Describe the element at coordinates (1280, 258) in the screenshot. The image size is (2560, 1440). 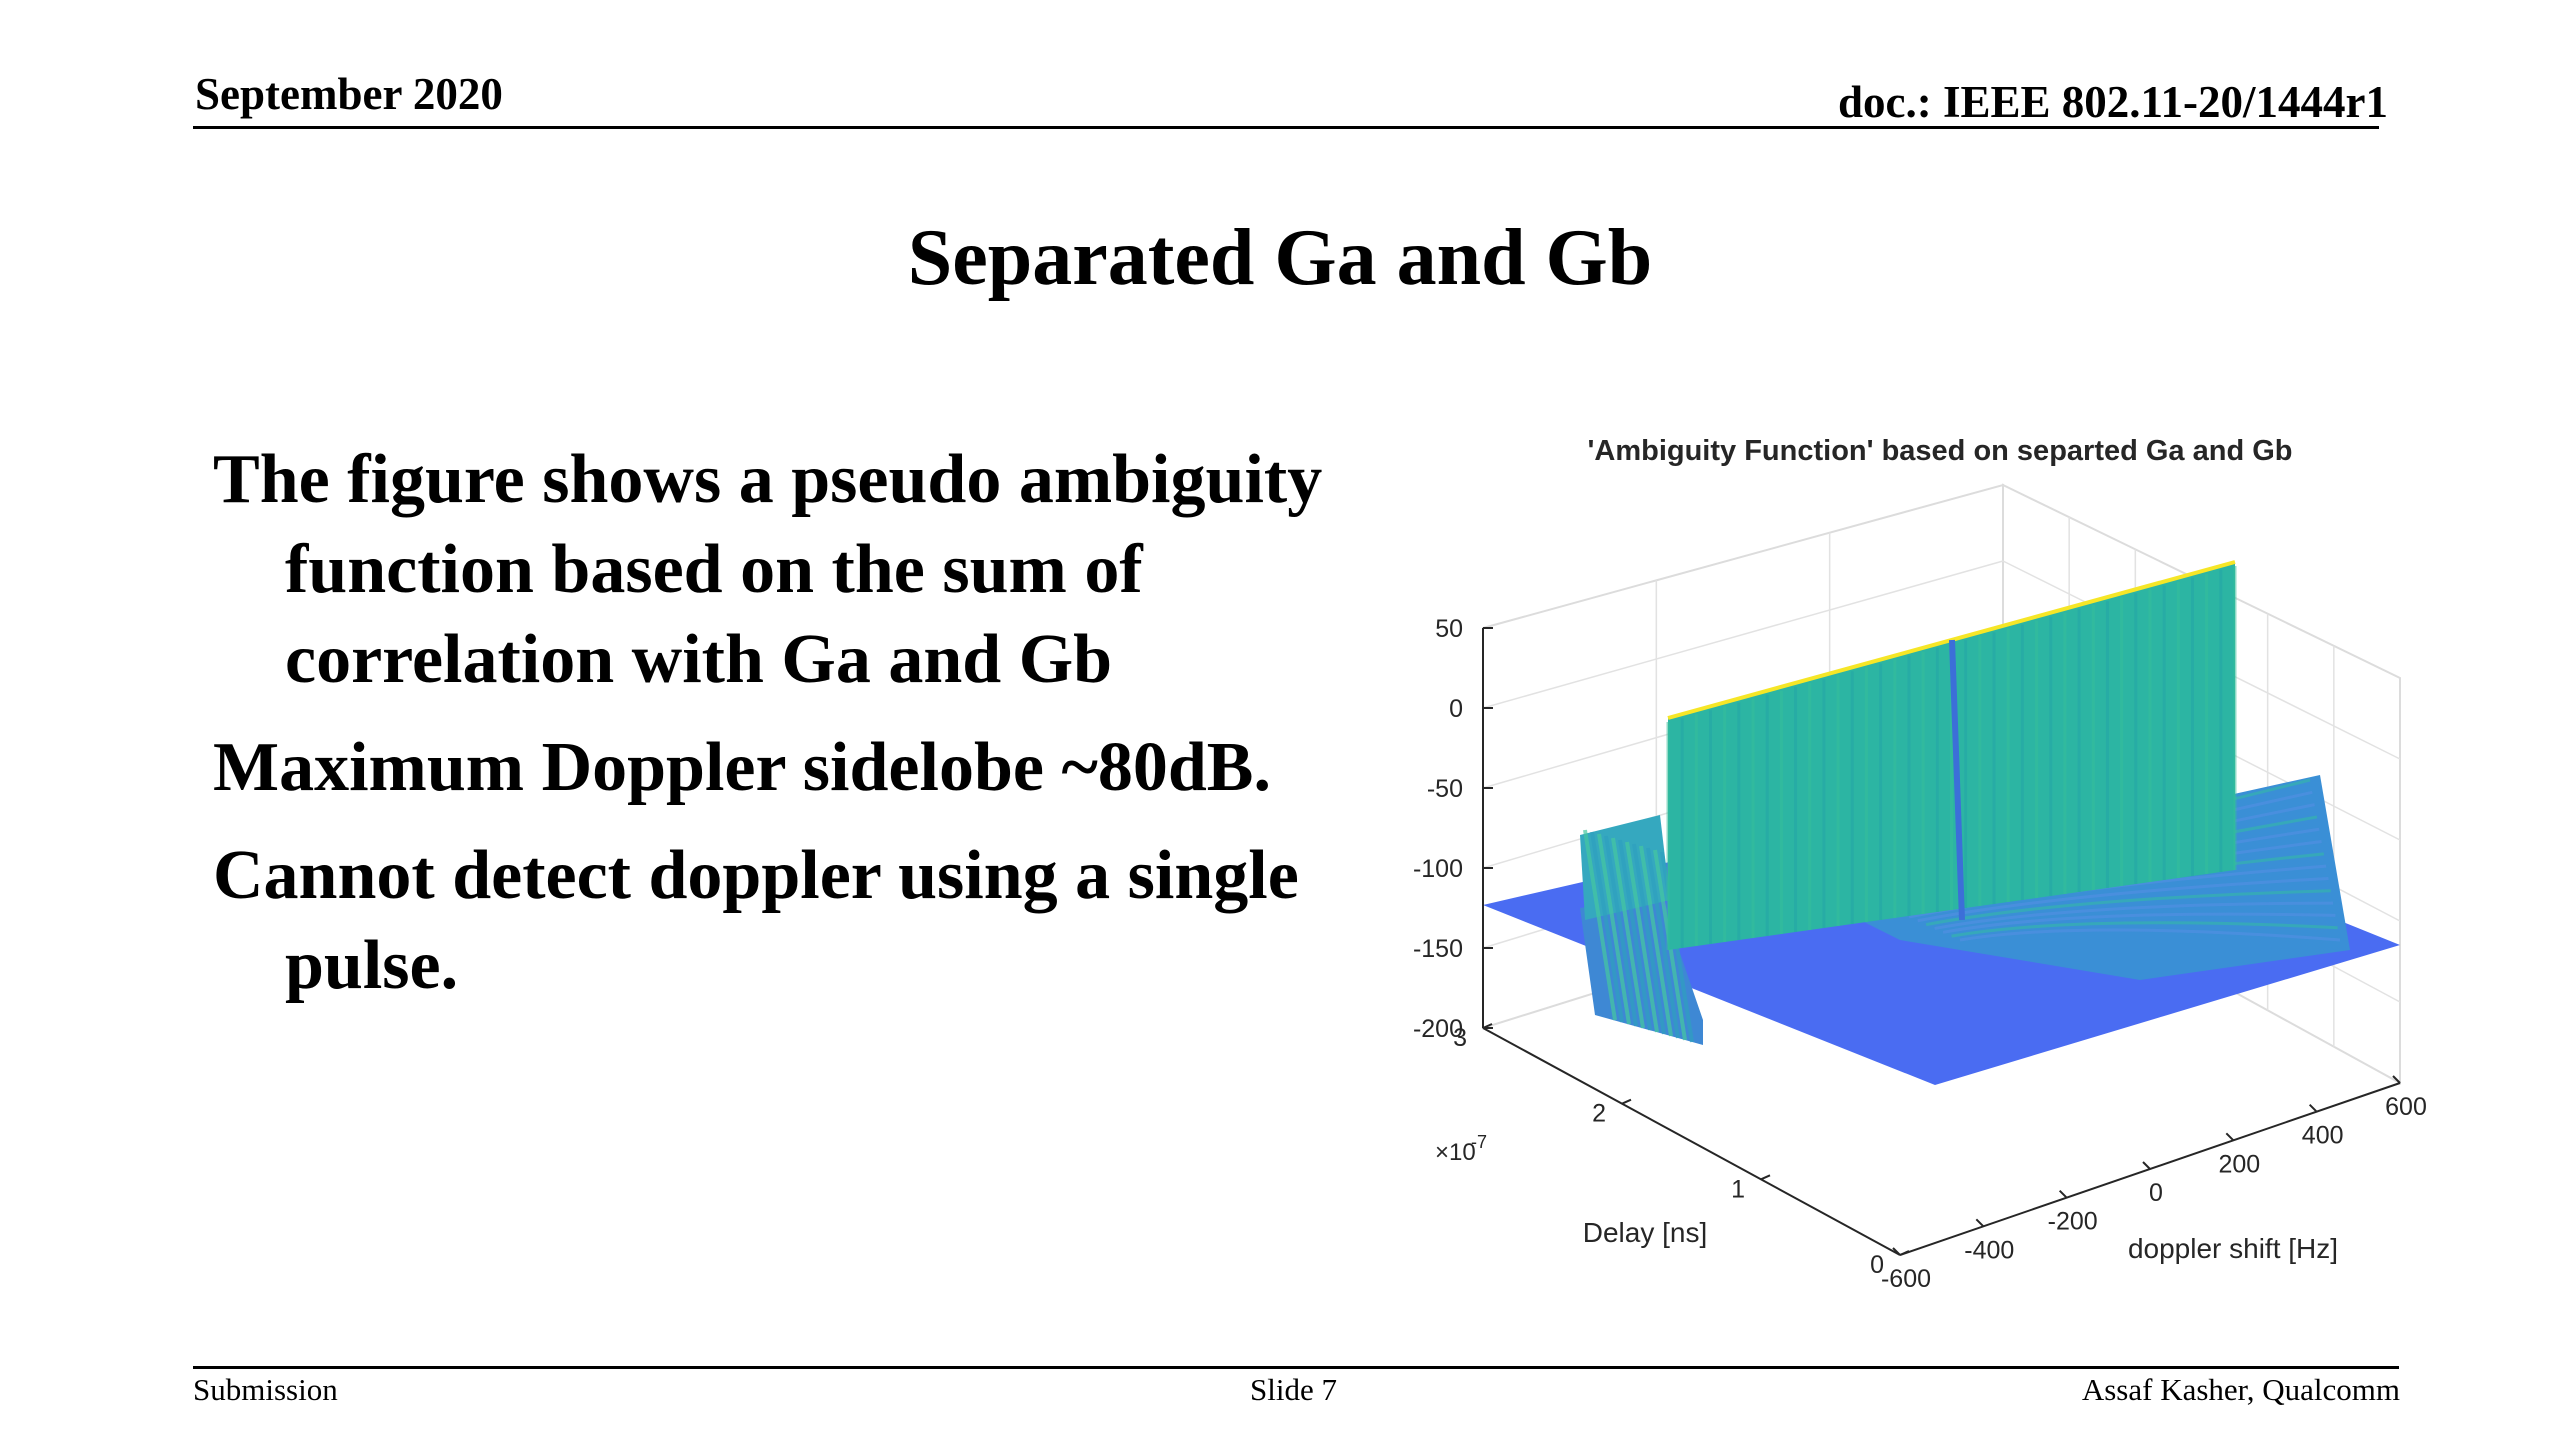
I see `slide-title: Separated Ga and Gb` at that location.